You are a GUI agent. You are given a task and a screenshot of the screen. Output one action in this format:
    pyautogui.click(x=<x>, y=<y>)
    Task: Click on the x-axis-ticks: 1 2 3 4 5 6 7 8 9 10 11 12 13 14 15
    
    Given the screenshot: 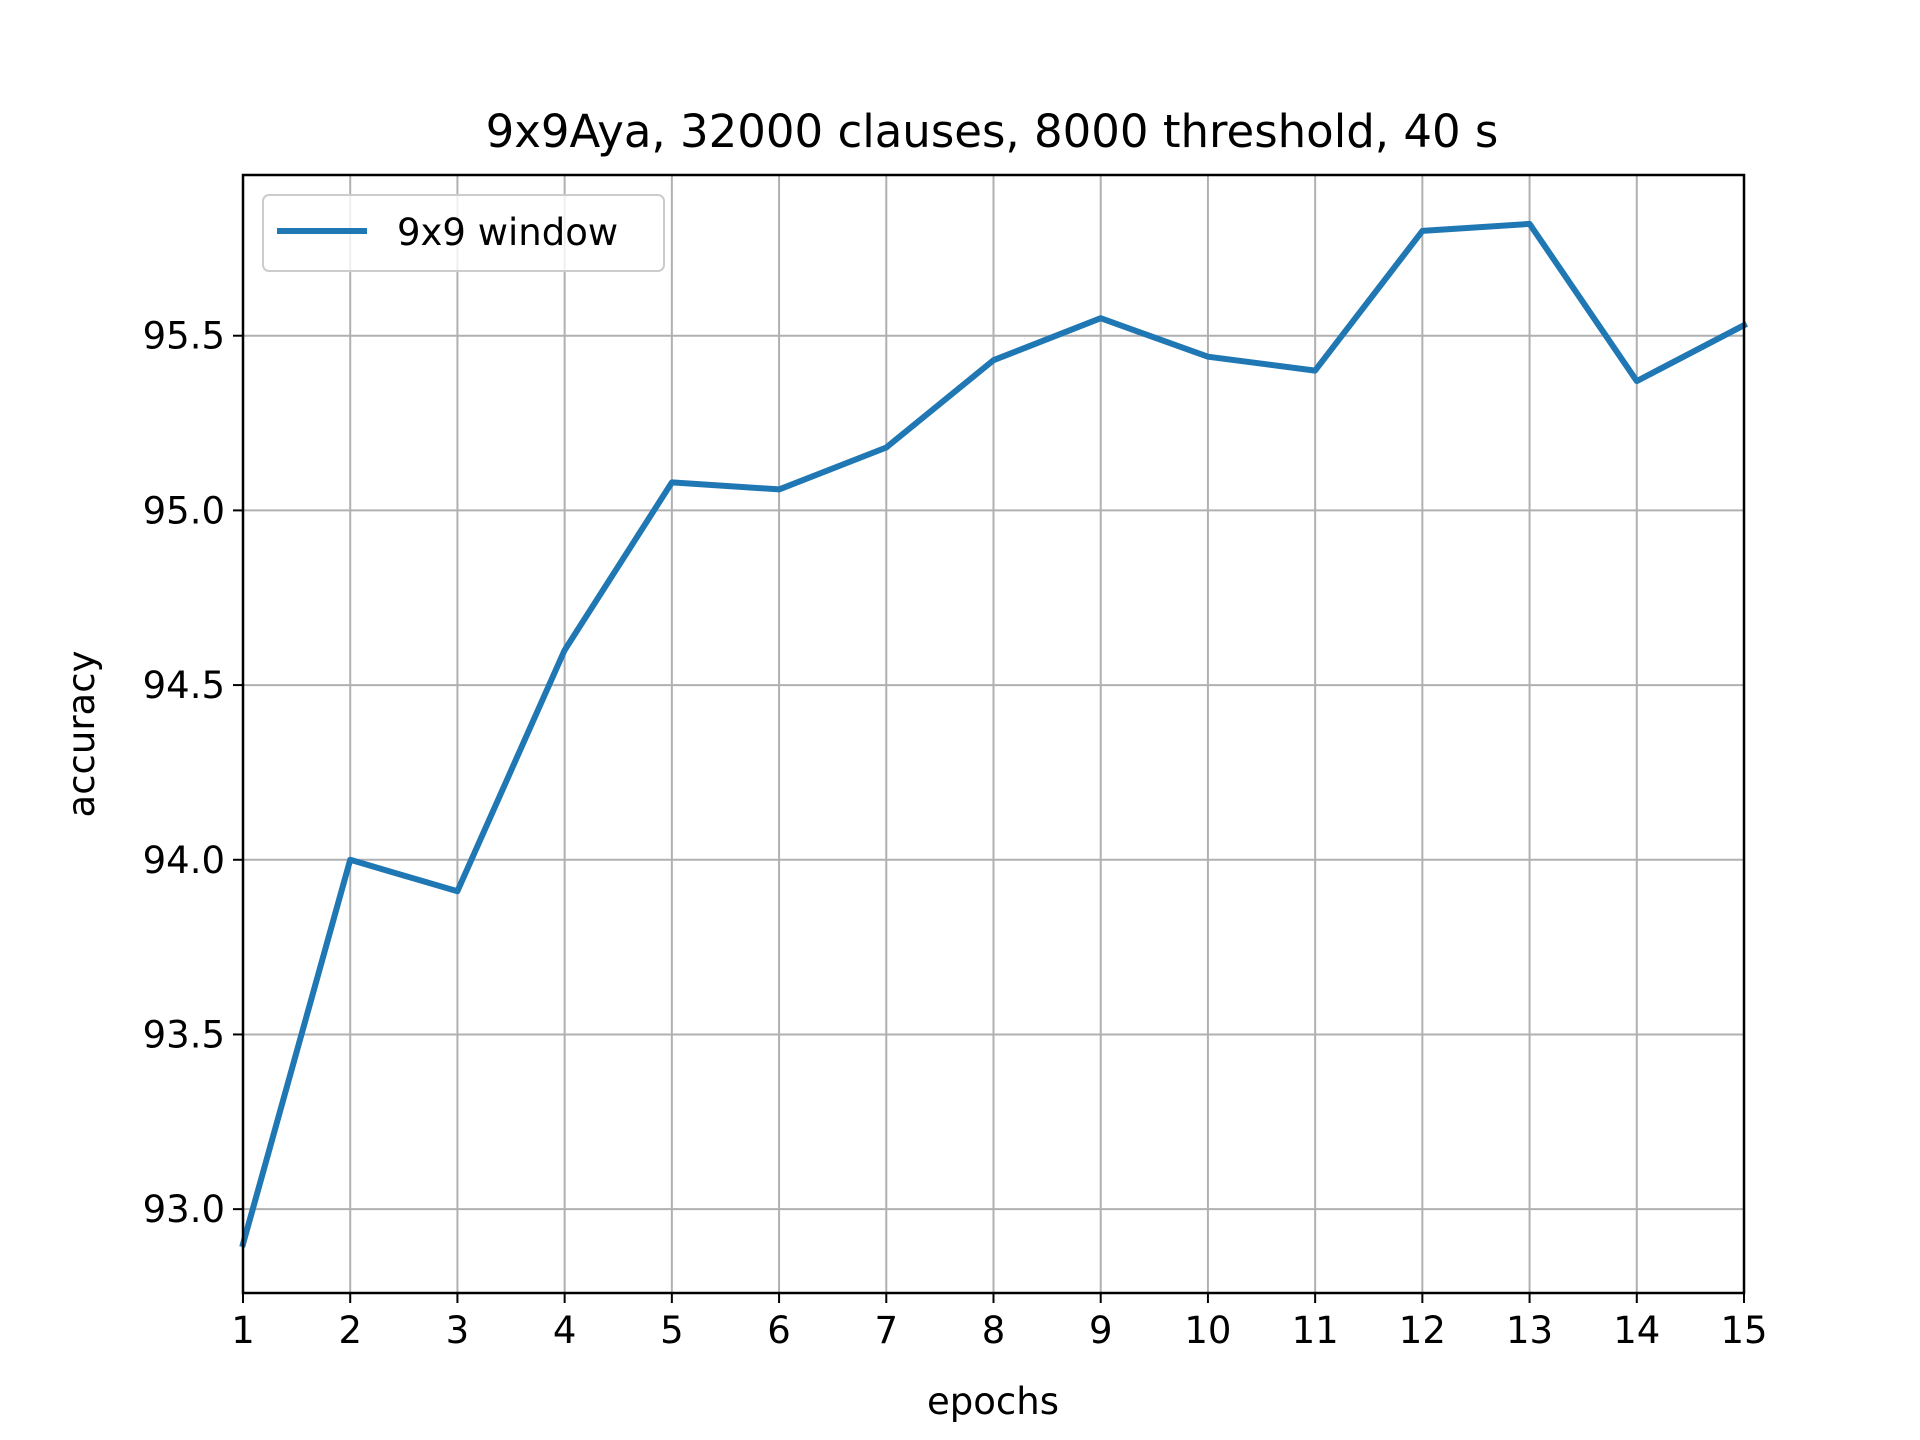 What is the action you would take?
    pyautogui.click(x=999, y=1322)
    